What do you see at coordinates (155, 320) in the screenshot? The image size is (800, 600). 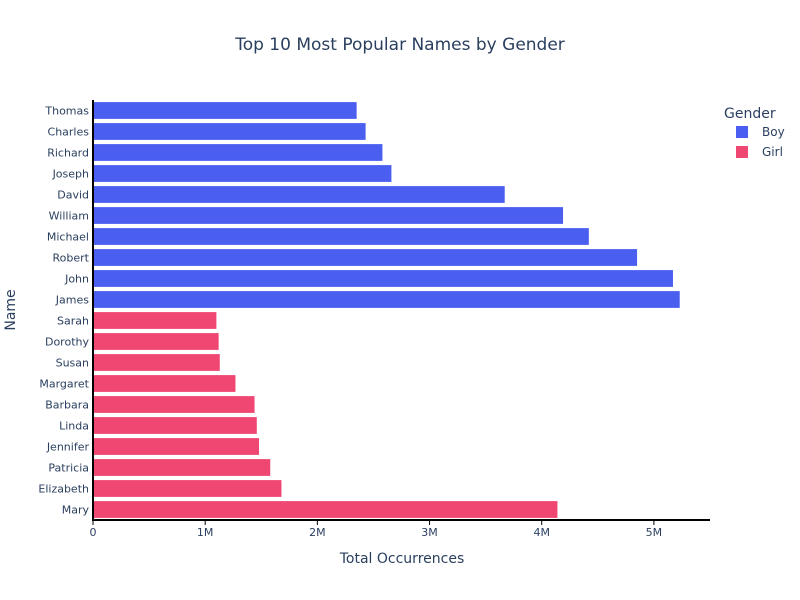 I see `bar-sarah` at bounding box center [155, 320].